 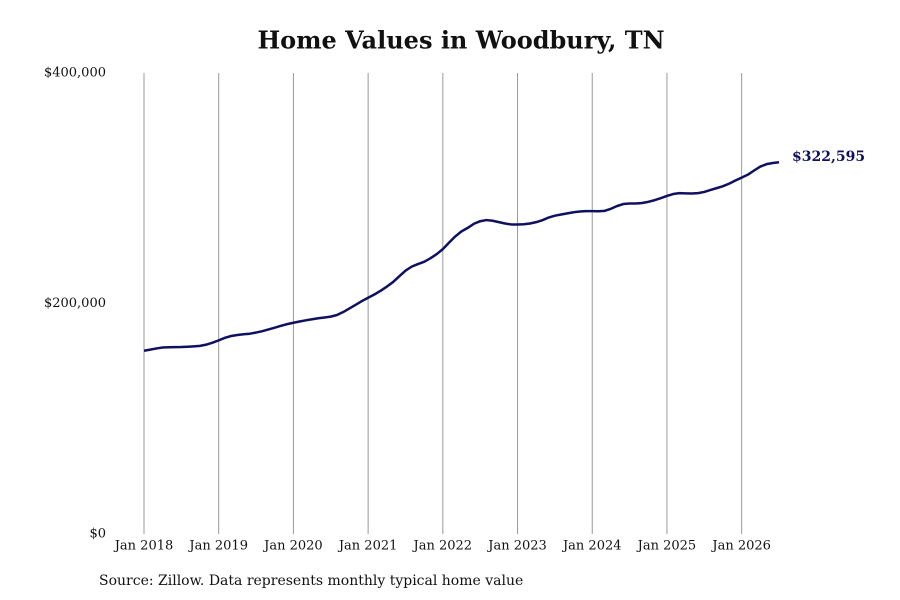 What do you see at coordinates (367, 546) in the screenshot?
I see `x-tick-label: Jan 2021` at bounding box center [367, 546].